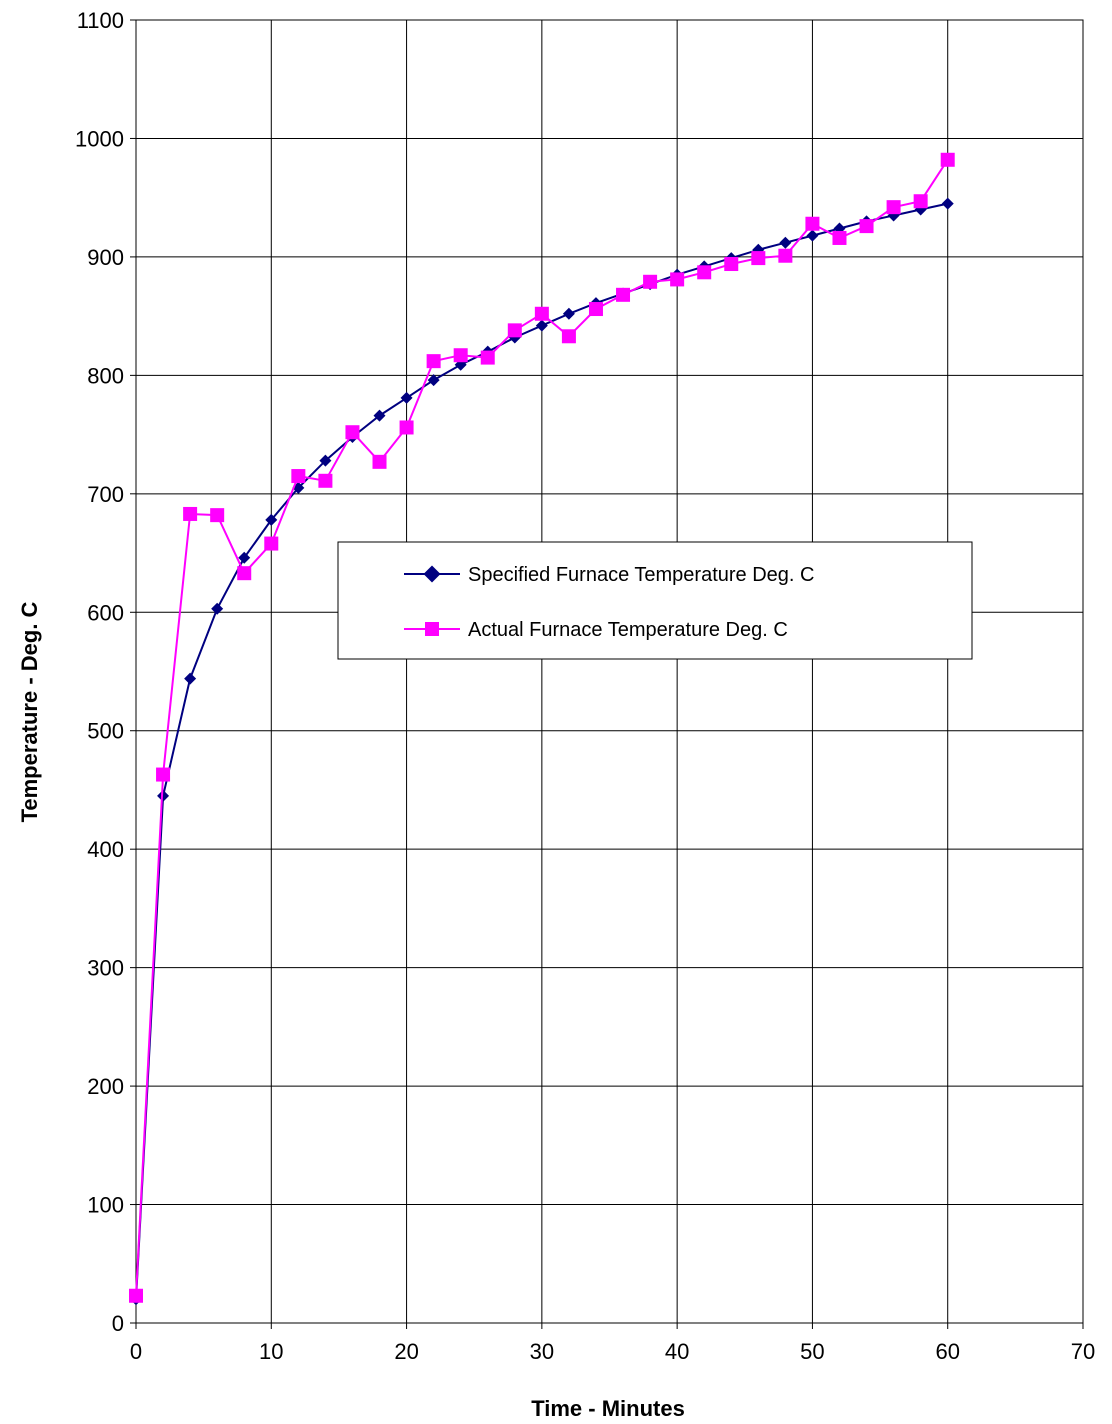  I want to click on legend-label-actual: Actual Furnace Temperature Deg. C, so click(628, 630).